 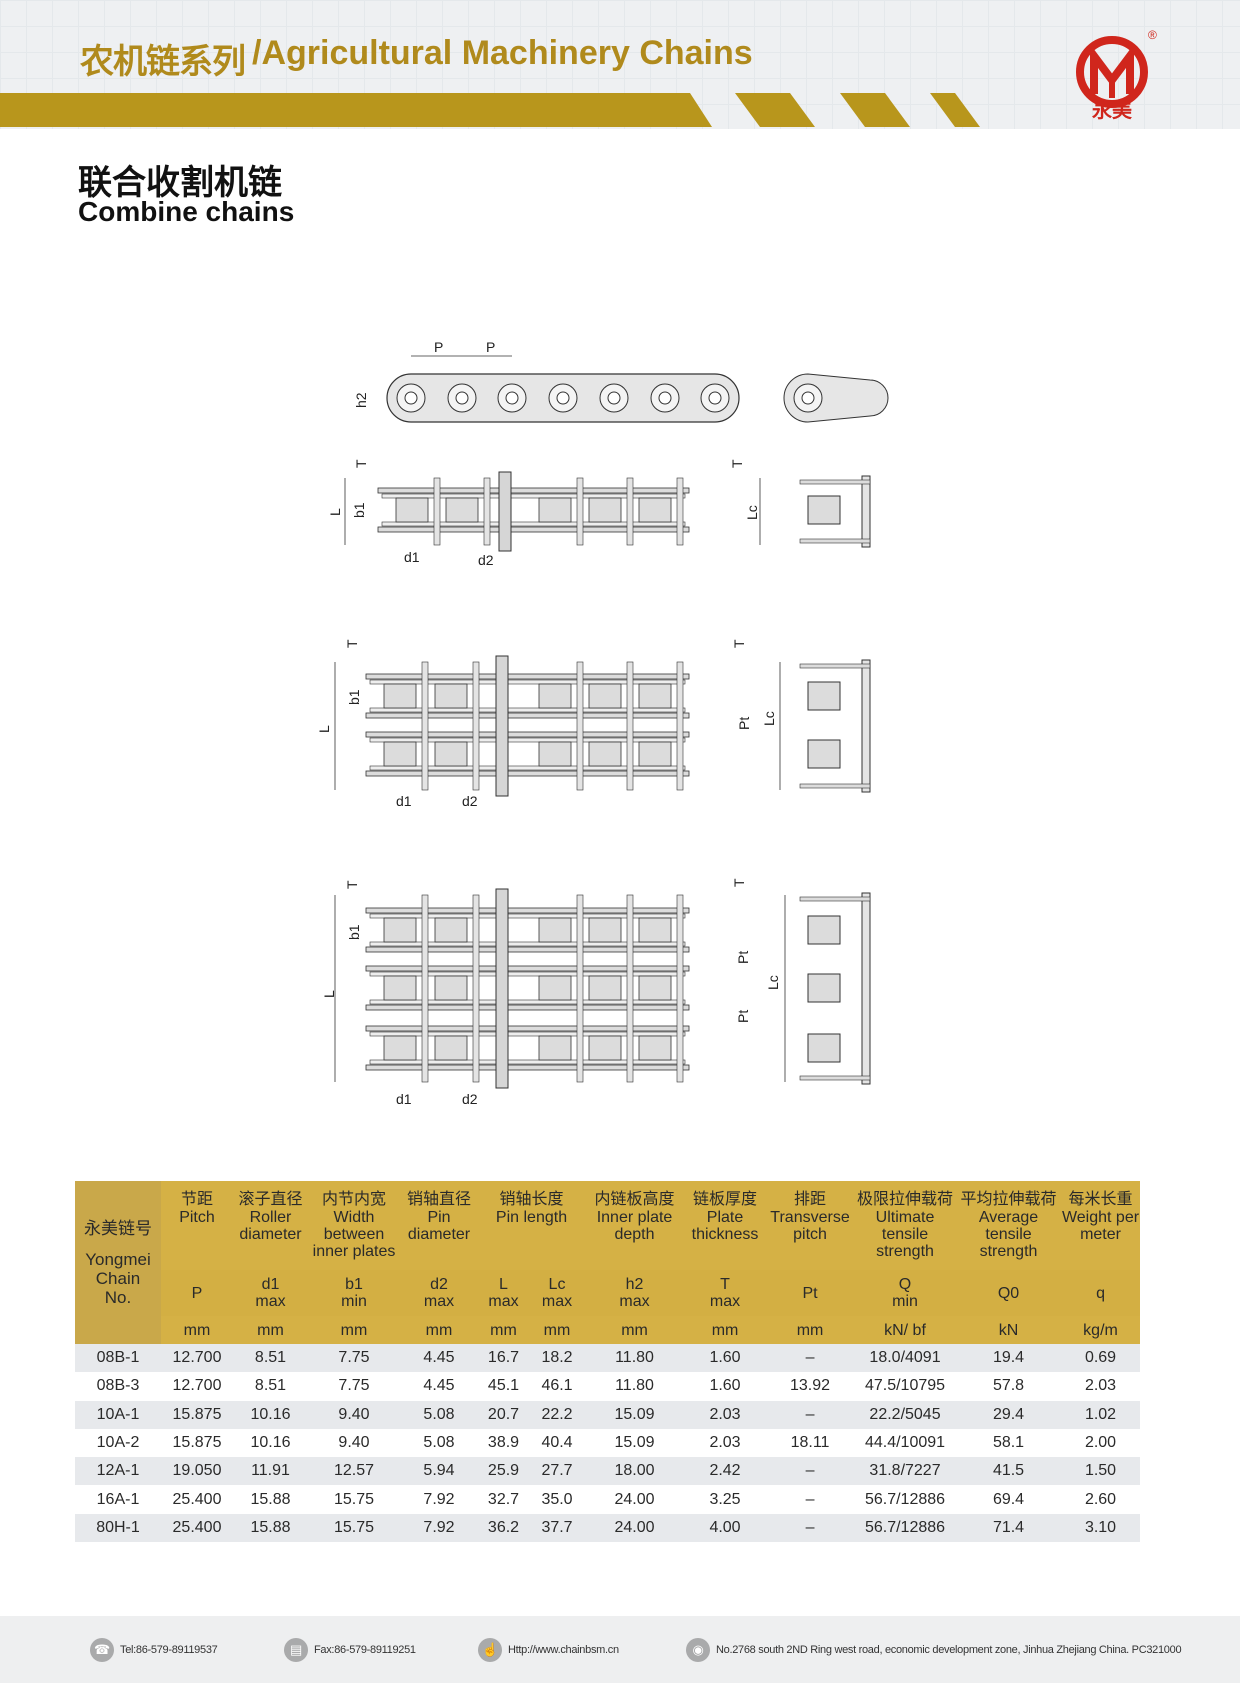 I want to click on value-cell: 2.42, so click(x=725, y=1471).